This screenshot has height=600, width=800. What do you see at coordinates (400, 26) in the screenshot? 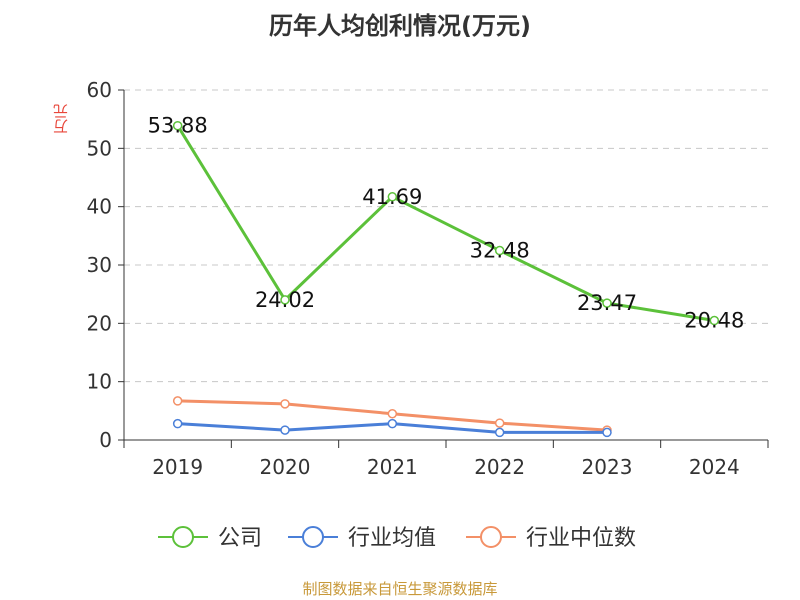
I see `chart-title: 历年人均创利情况(万元)` at bounding box center [400, 26].